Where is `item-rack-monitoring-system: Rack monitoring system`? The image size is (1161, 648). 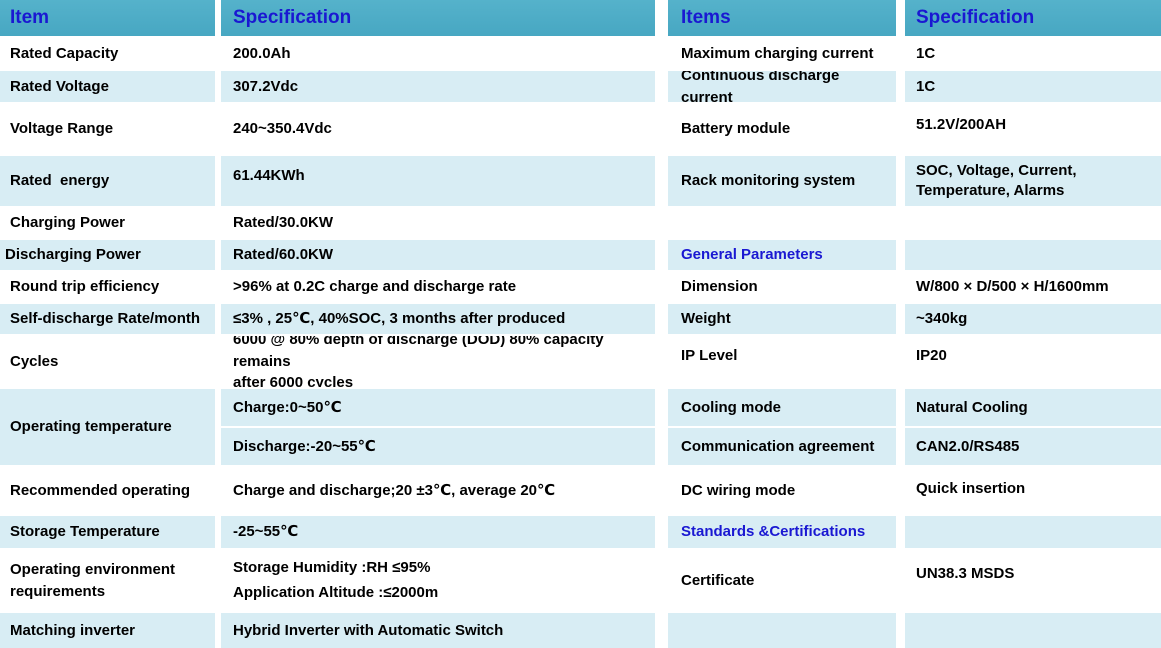 item-rack-monitoring-system: Rack monitoring system is located at coordinates (782, 181).